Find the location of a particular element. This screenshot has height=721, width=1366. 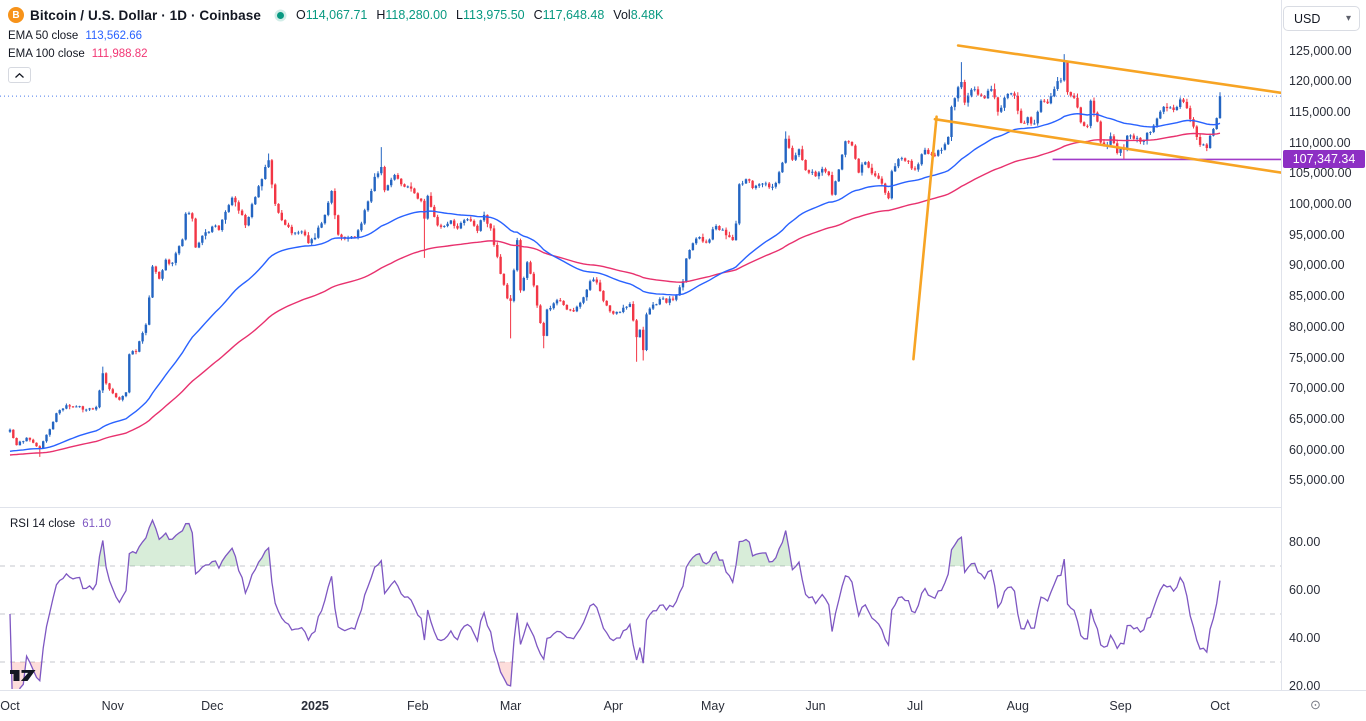

scales-settings-icon: ⊙ is located at coordinates (1315, 704).